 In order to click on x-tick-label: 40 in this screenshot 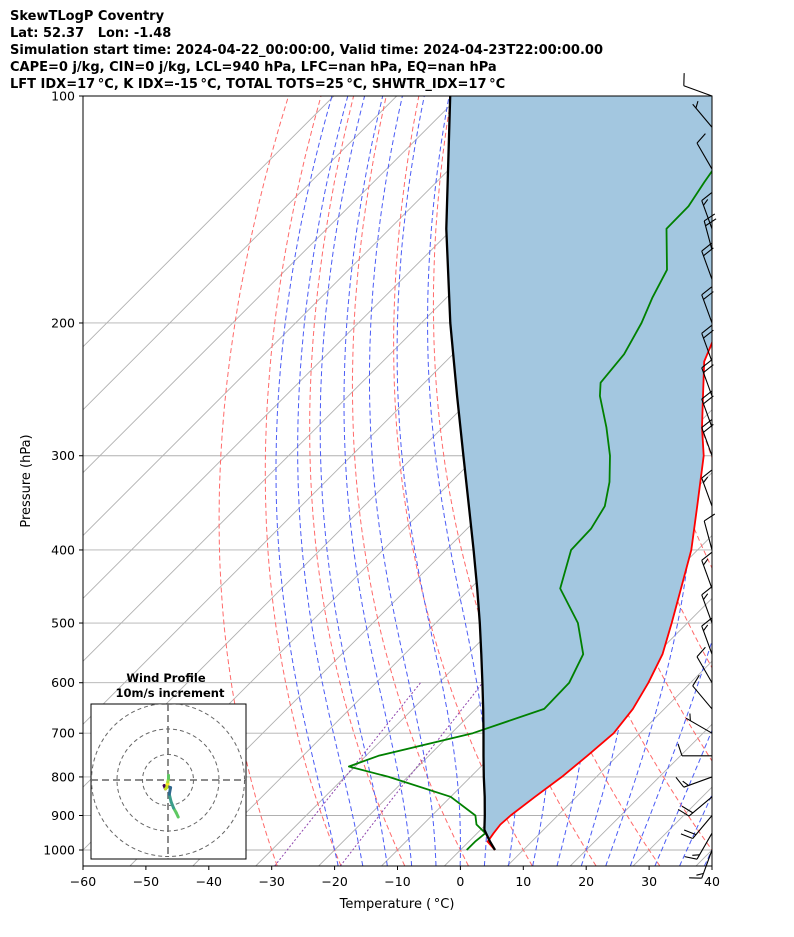, I will do `click(712, 881)`.